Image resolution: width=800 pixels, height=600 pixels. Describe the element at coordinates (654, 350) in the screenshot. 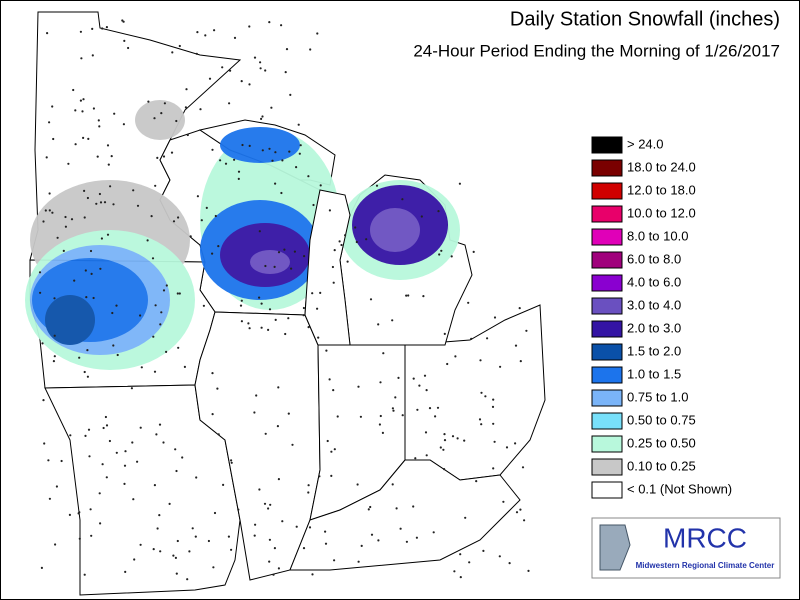

I see `legend-label: 1.5 to 2.0` at that location.